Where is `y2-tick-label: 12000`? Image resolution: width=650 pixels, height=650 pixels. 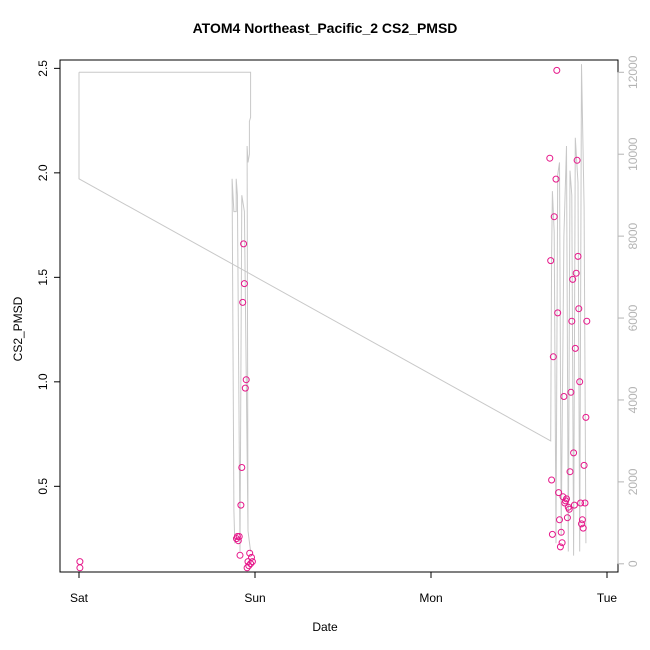 y2-tick-label: 12000 is located at coordinates (633, 72).